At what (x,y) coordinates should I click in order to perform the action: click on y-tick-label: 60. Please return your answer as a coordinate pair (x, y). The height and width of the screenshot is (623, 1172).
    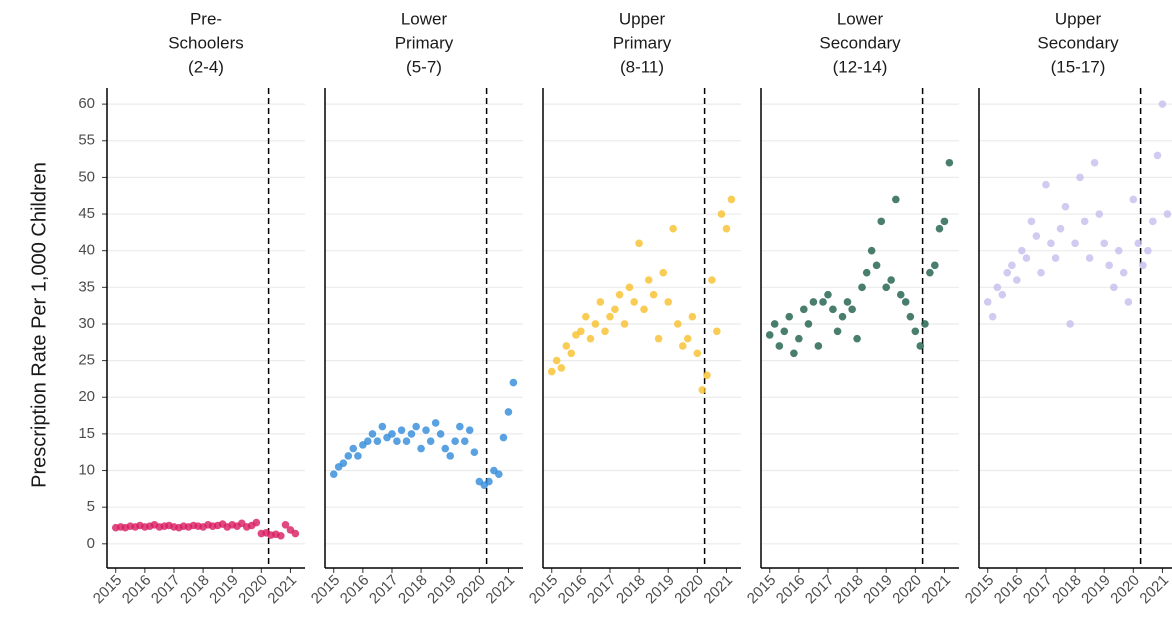
    Looking at the image, I should click on (86, 103).